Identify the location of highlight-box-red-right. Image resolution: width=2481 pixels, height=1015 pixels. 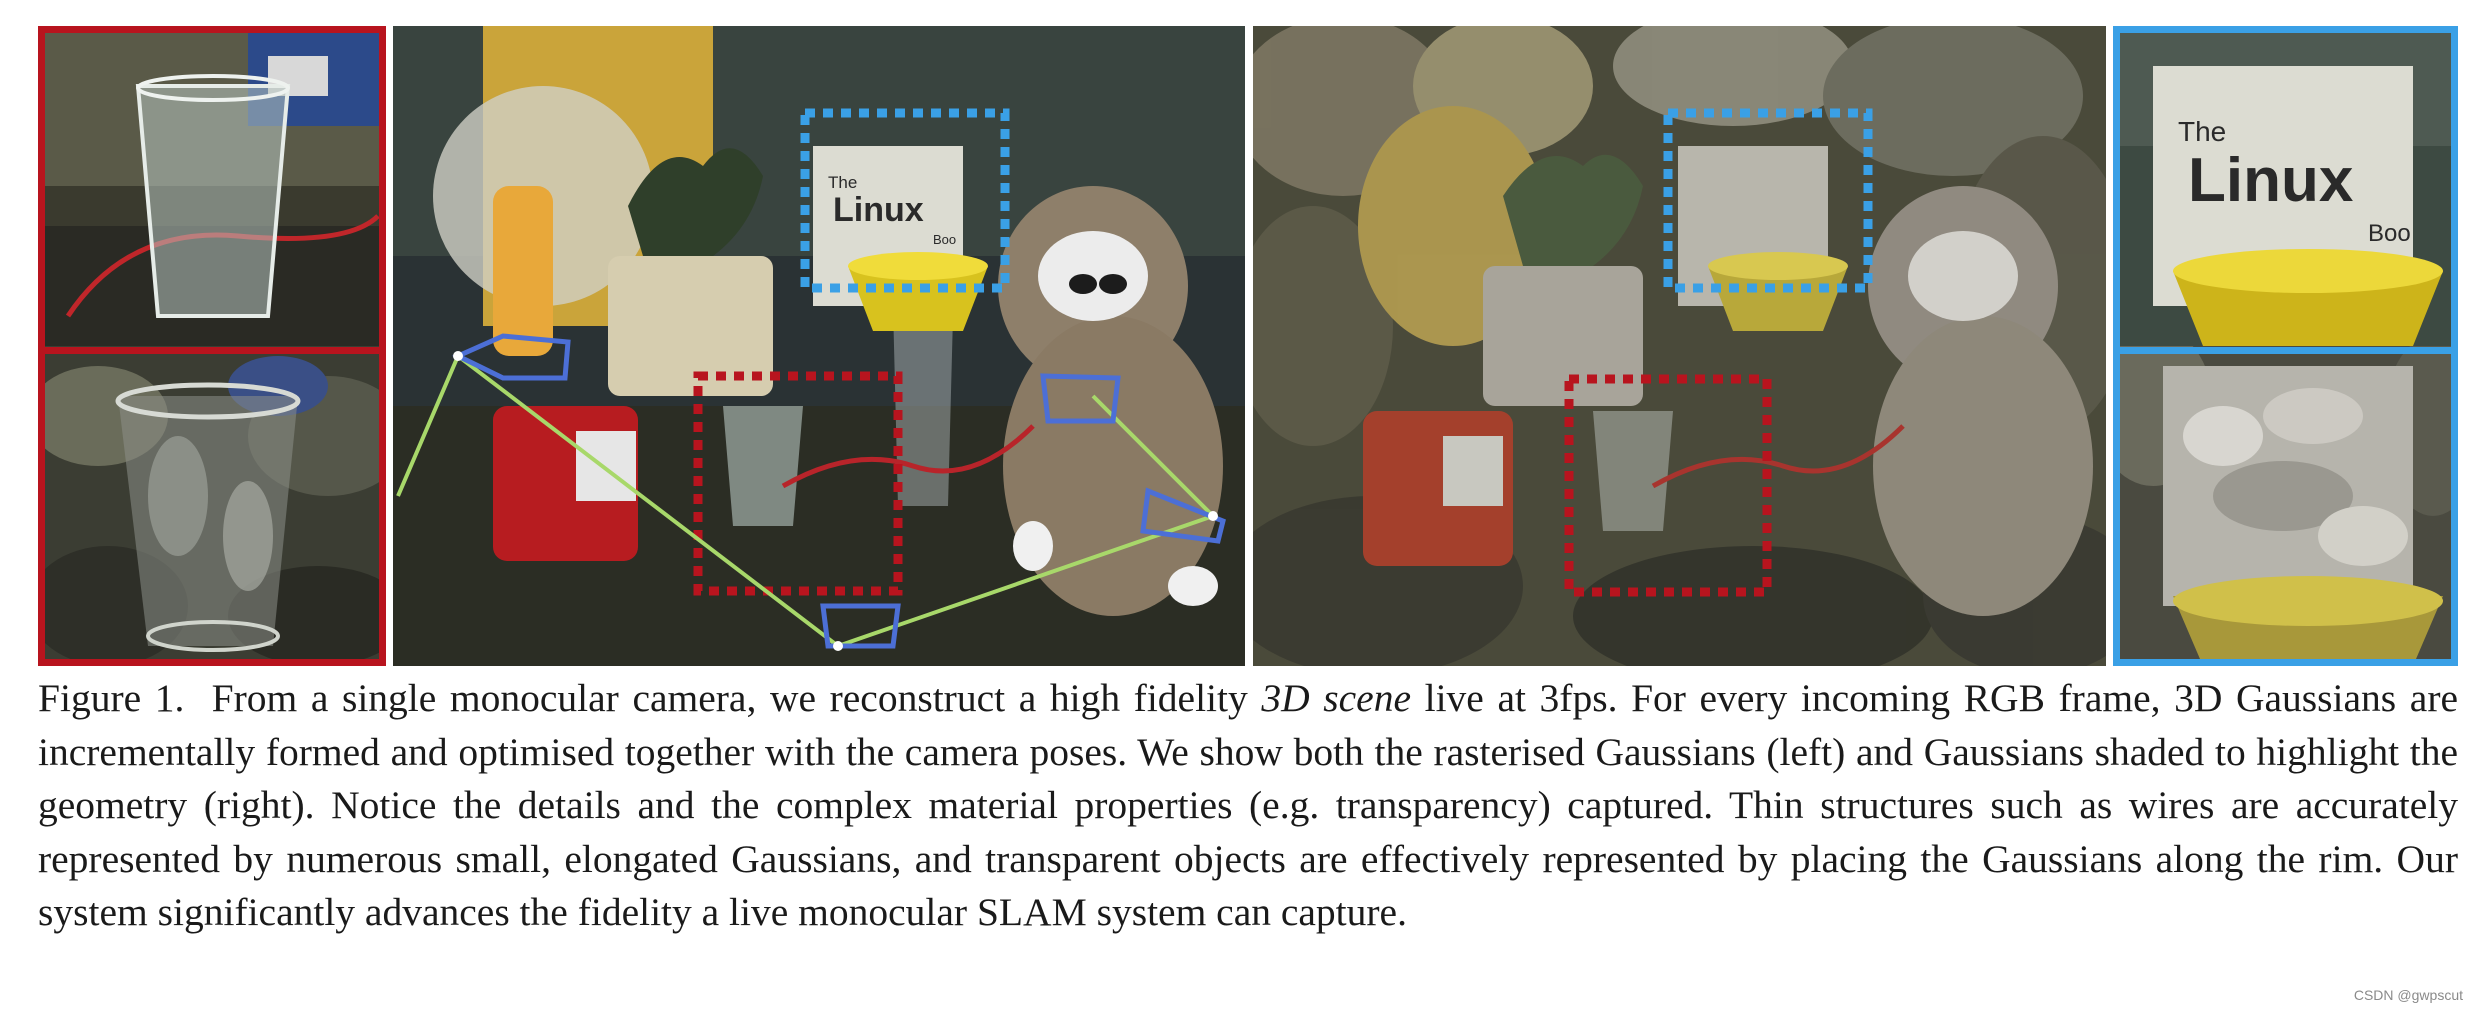
(1668, 485).